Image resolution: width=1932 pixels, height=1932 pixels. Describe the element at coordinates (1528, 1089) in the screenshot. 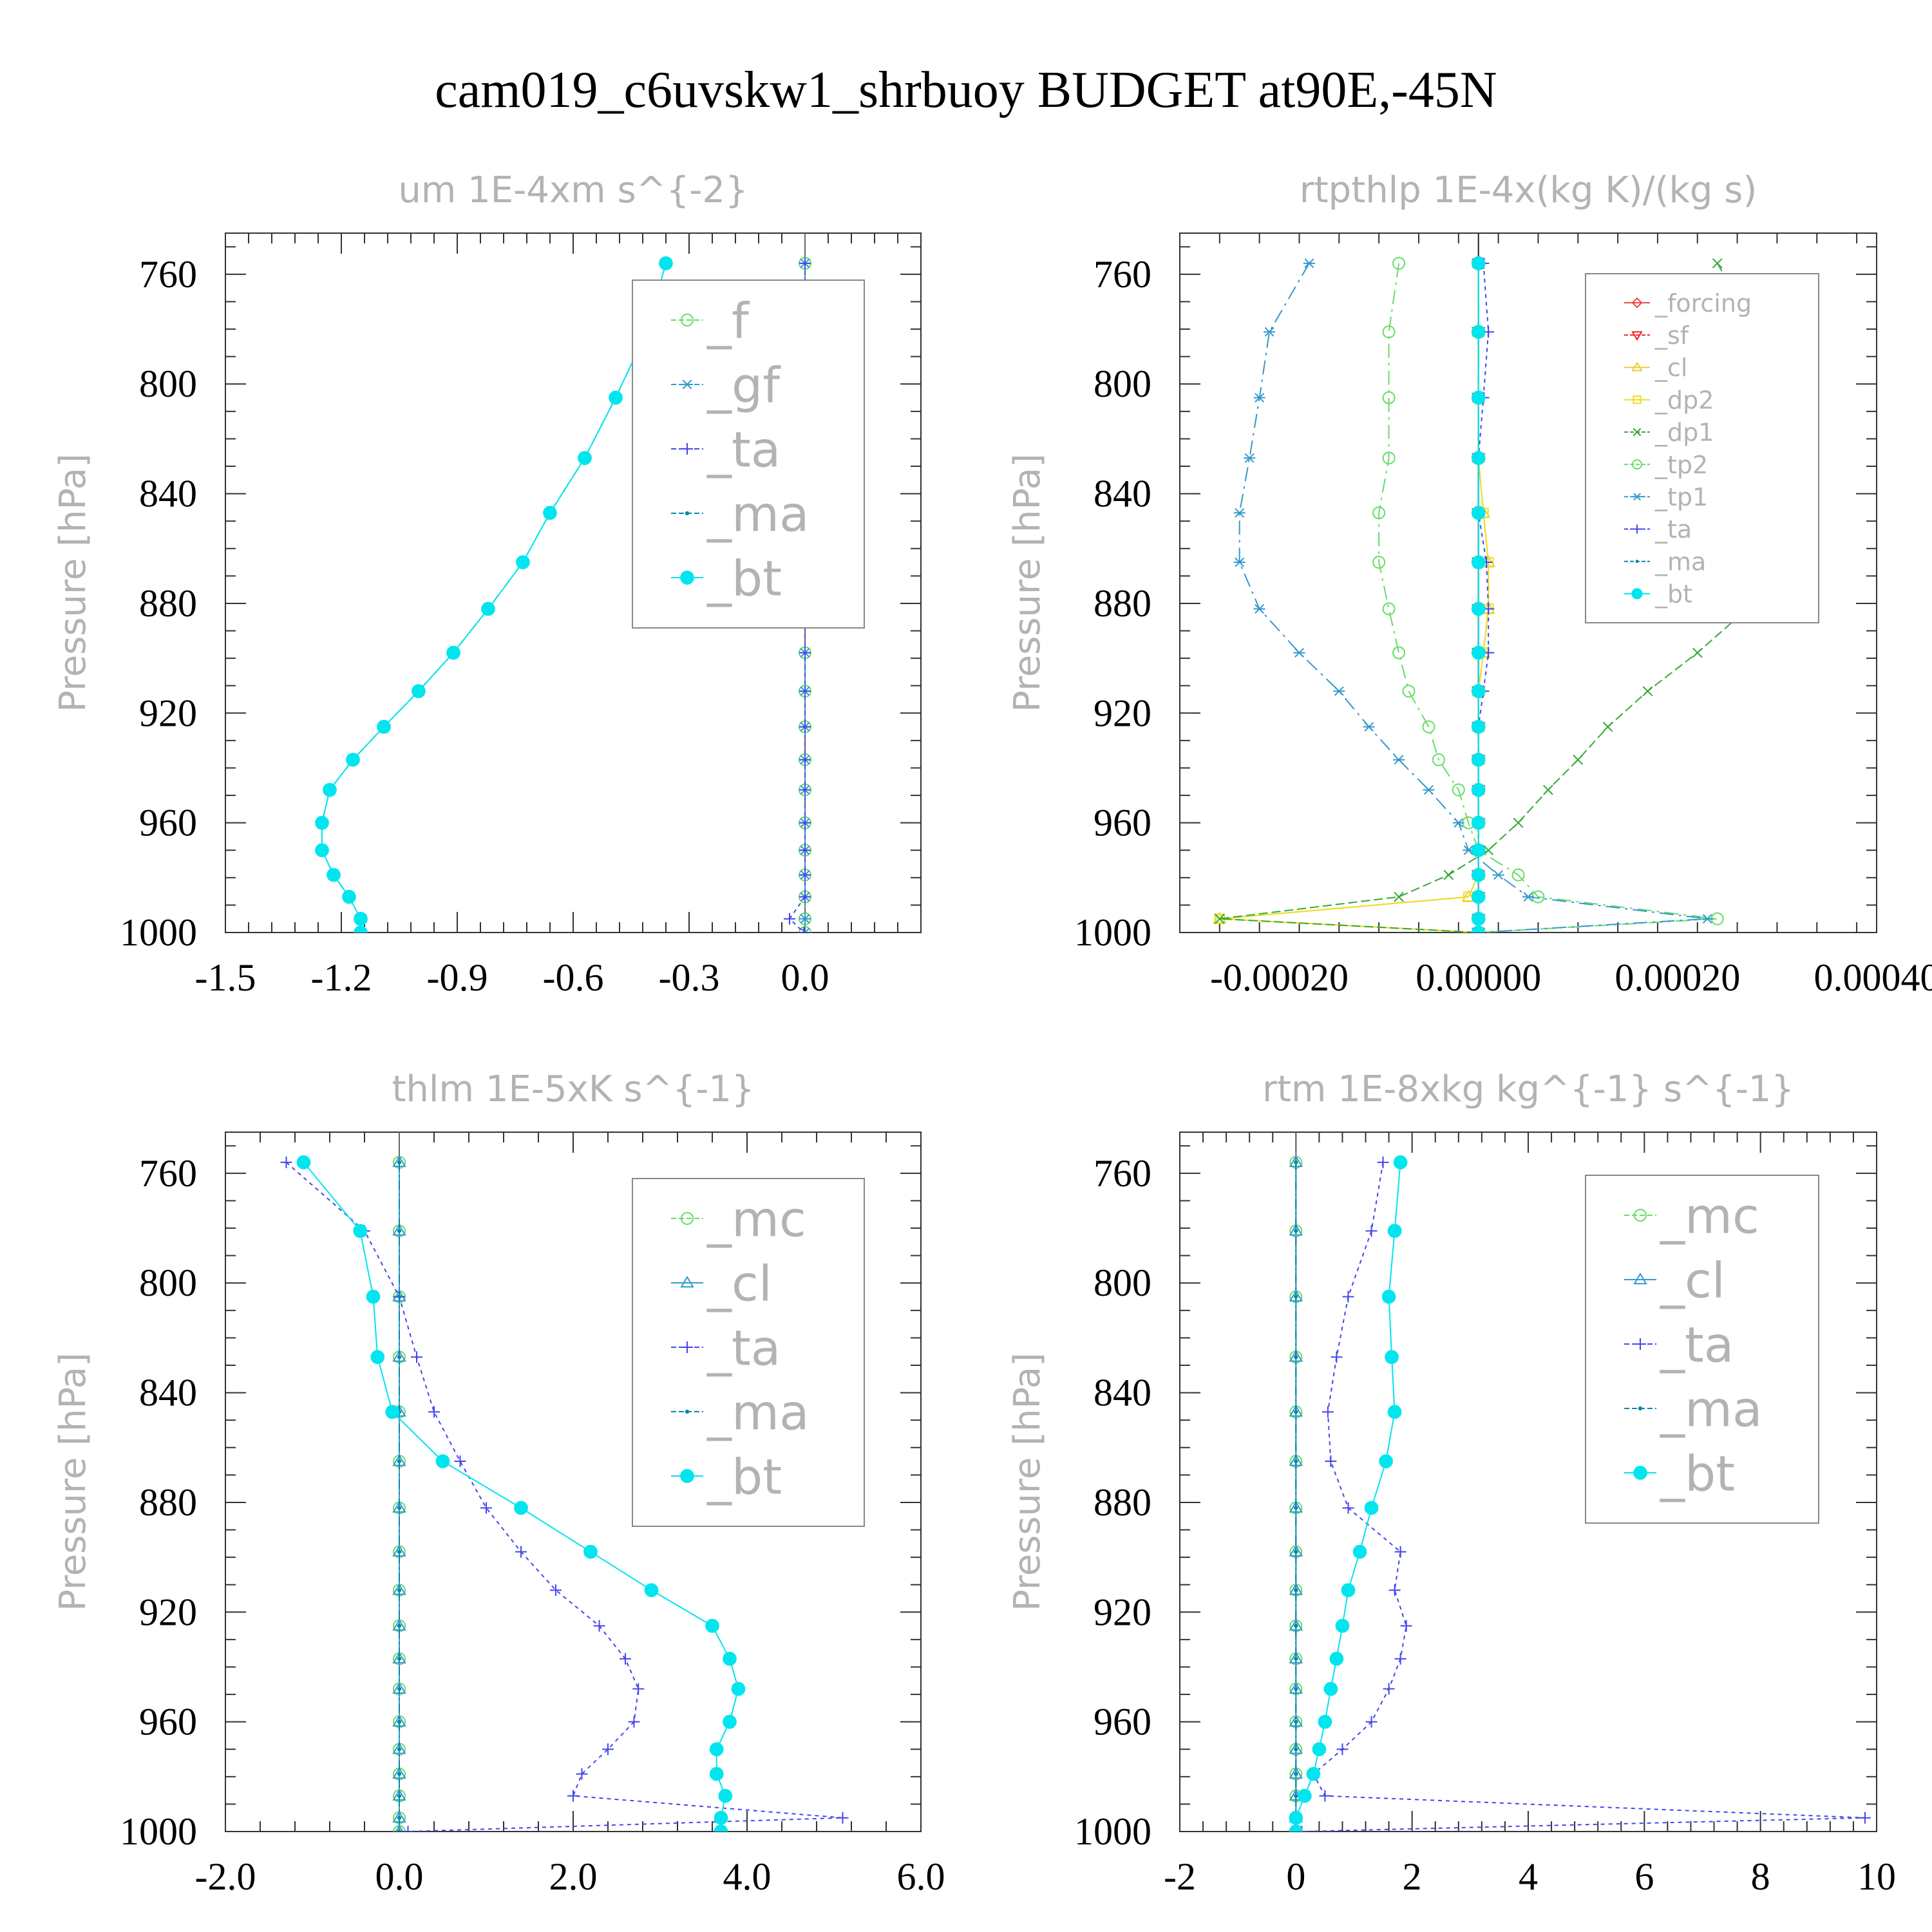

I see `panel-title: rtm 1E-8xkg kg^{-1} s^{-1}` at that location.